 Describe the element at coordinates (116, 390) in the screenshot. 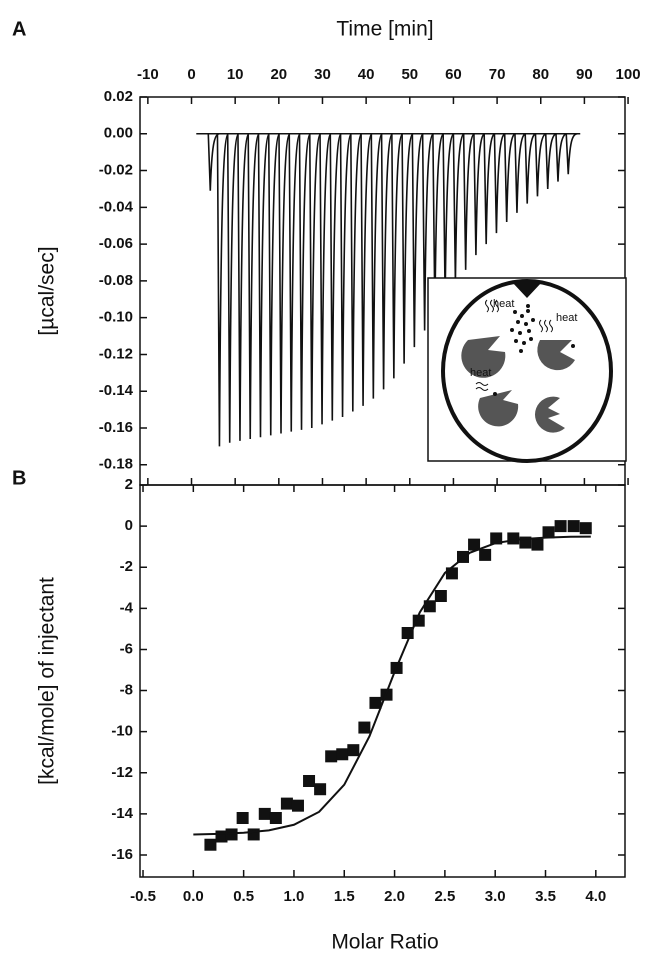

I see `y-tick-label: -0.14` at that location.